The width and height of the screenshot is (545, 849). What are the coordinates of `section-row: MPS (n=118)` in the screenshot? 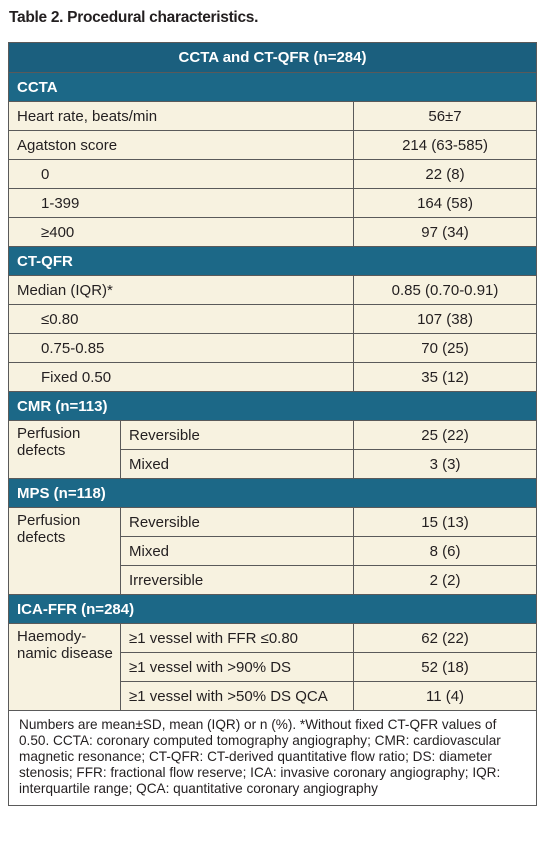 It's located at (272, 493).